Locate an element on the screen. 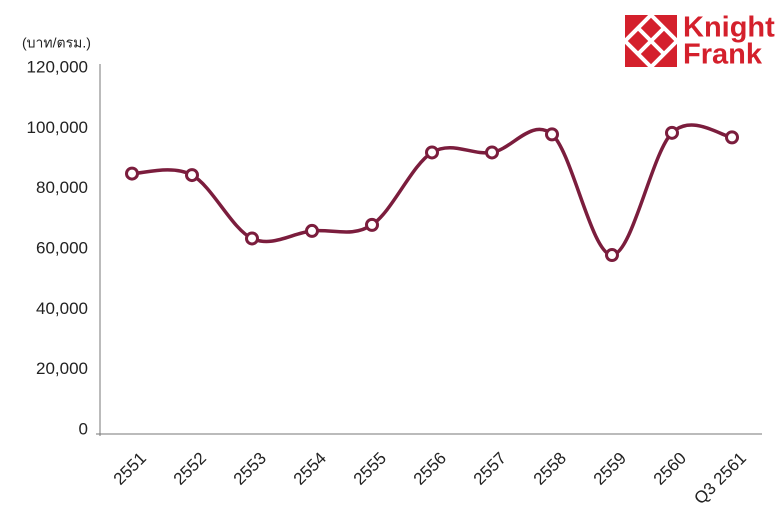  x-tick-label: 2552 is located at coordinates (190, 469).